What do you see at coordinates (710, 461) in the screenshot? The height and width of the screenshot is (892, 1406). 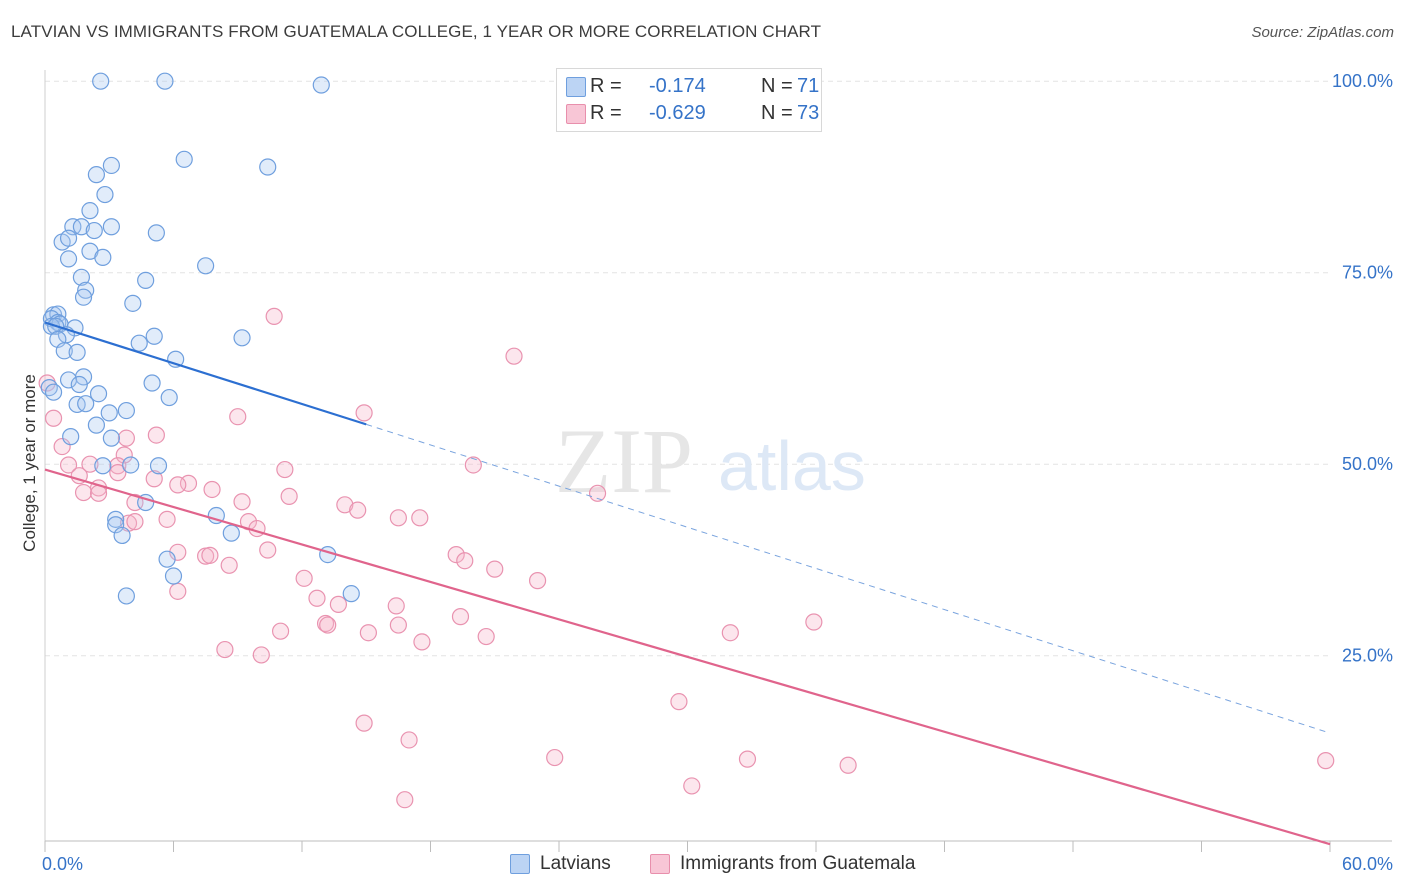 I see `watermark: ZIP atlas` at bounding box center [710, 461].